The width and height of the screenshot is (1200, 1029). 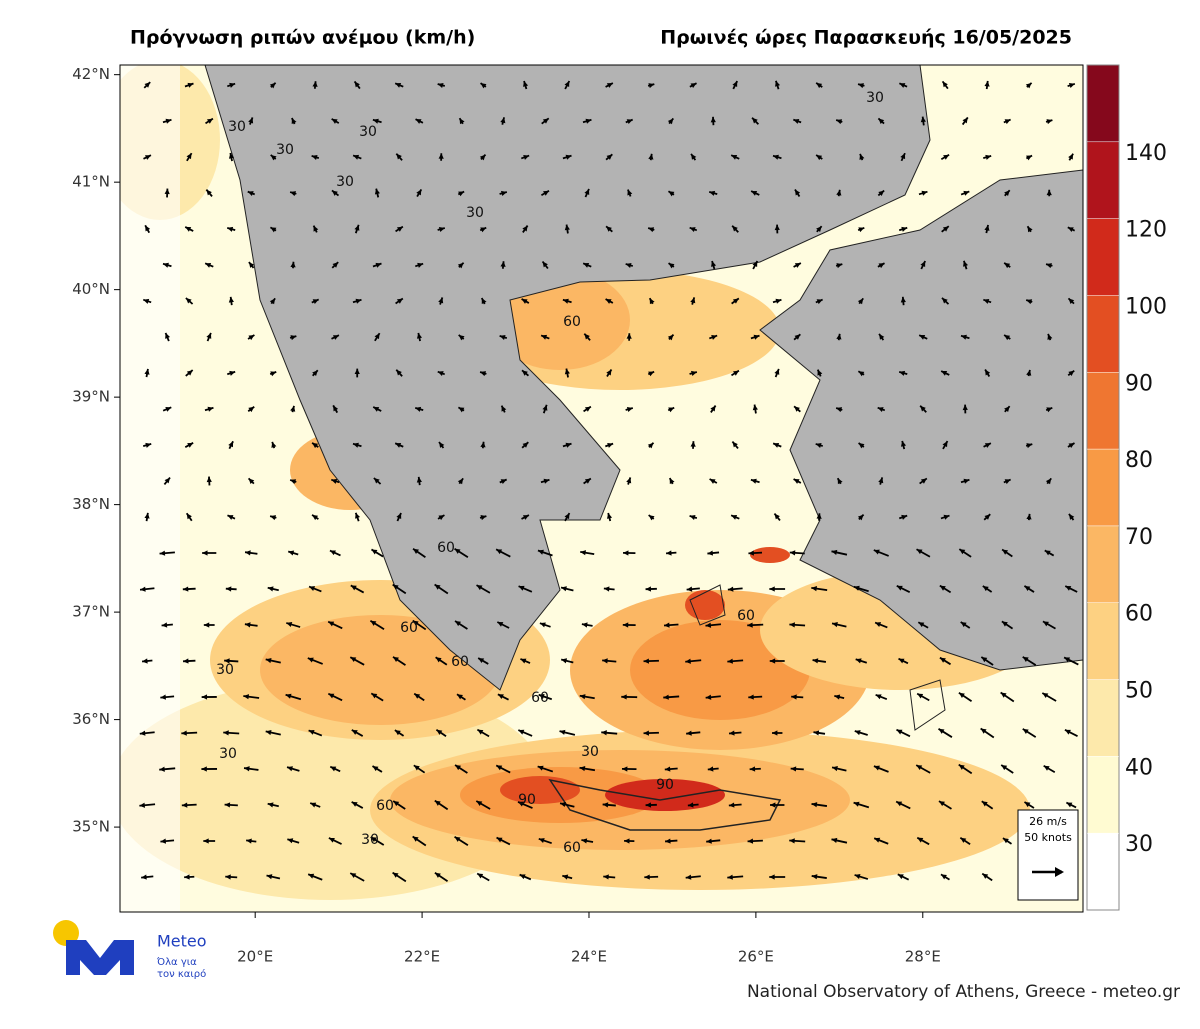 What do you see at coordinates (100, 957) in the screenshot?
I see `logo-mark` at bounding box center [100, 957].